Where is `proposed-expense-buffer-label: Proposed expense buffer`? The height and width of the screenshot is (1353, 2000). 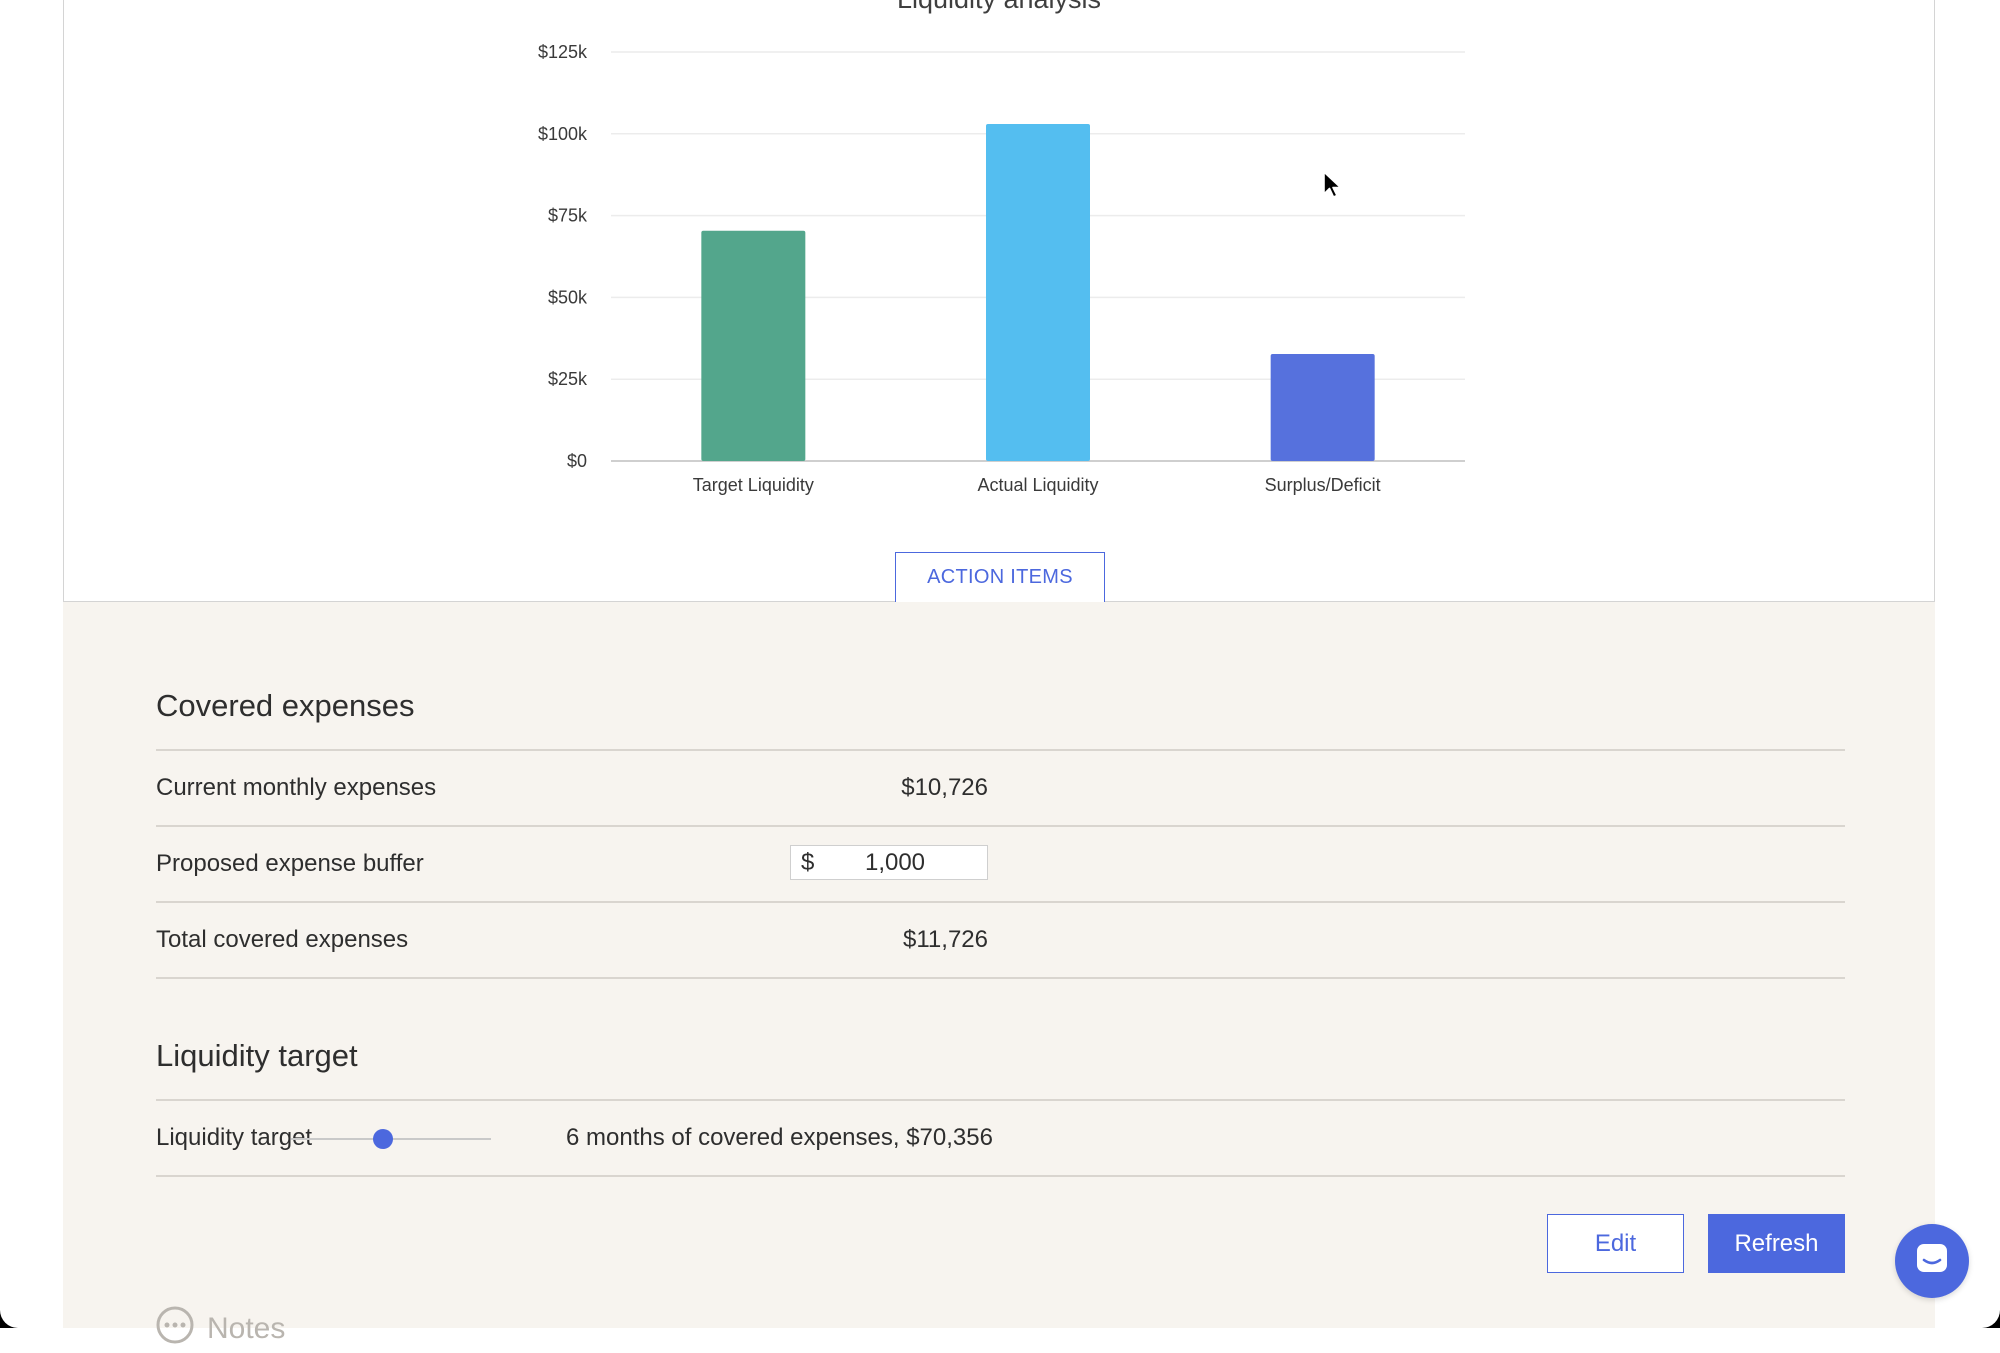
proposed-expense-buffer-label: Proposed expense buffer is located at coordinates (290, 863).